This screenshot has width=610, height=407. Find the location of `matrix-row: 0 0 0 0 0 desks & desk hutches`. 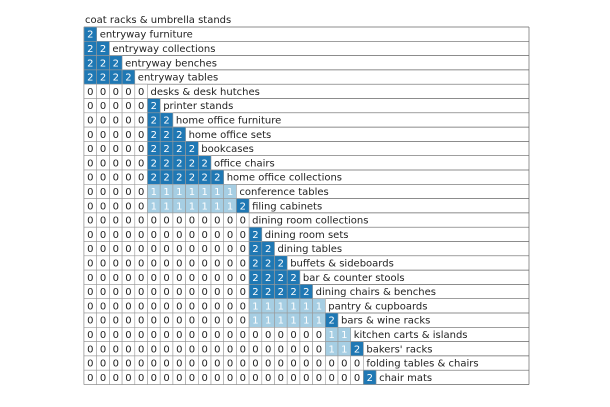

matrix-row: 0 0 0 0 0 desks & desk hutches is located at coordinates (171, 91).